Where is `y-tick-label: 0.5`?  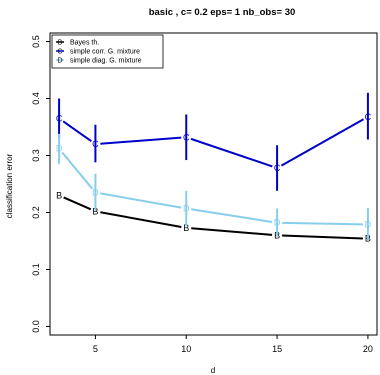 y-tick-label: 0.5 is located at coordinates (36, 41).